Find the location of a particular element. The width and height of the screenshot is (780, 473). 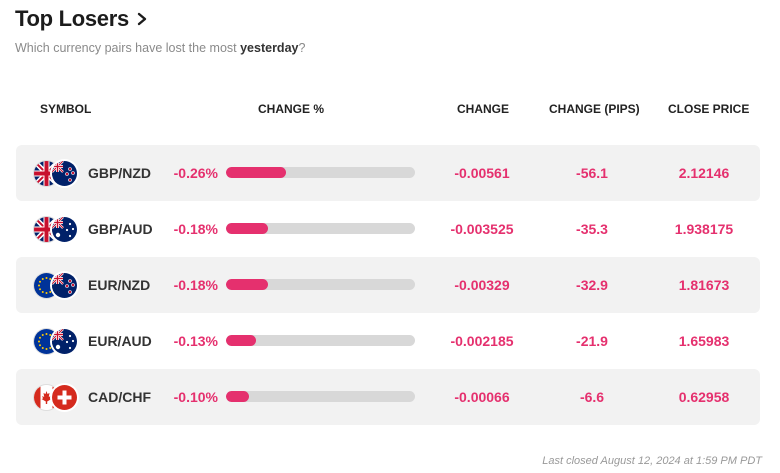

pair-symbol: CAD/CHF is located at coordinates (119, 397).